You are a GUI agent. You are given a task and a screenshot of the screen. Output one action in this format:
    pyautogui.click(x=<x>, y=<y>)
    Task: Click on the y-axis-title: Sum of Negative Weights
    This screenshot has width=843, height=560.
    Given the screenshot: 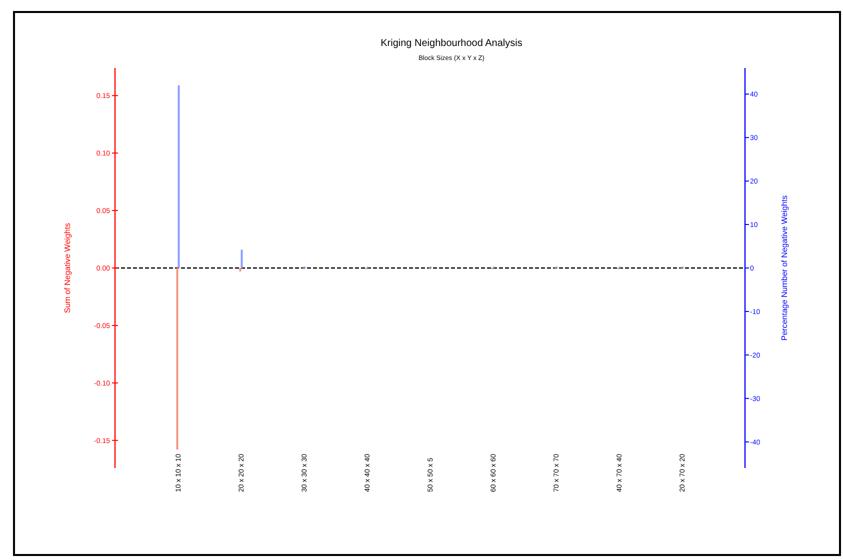 What is the action you would take?
    pyautogui.click(x=67, y=268)
    